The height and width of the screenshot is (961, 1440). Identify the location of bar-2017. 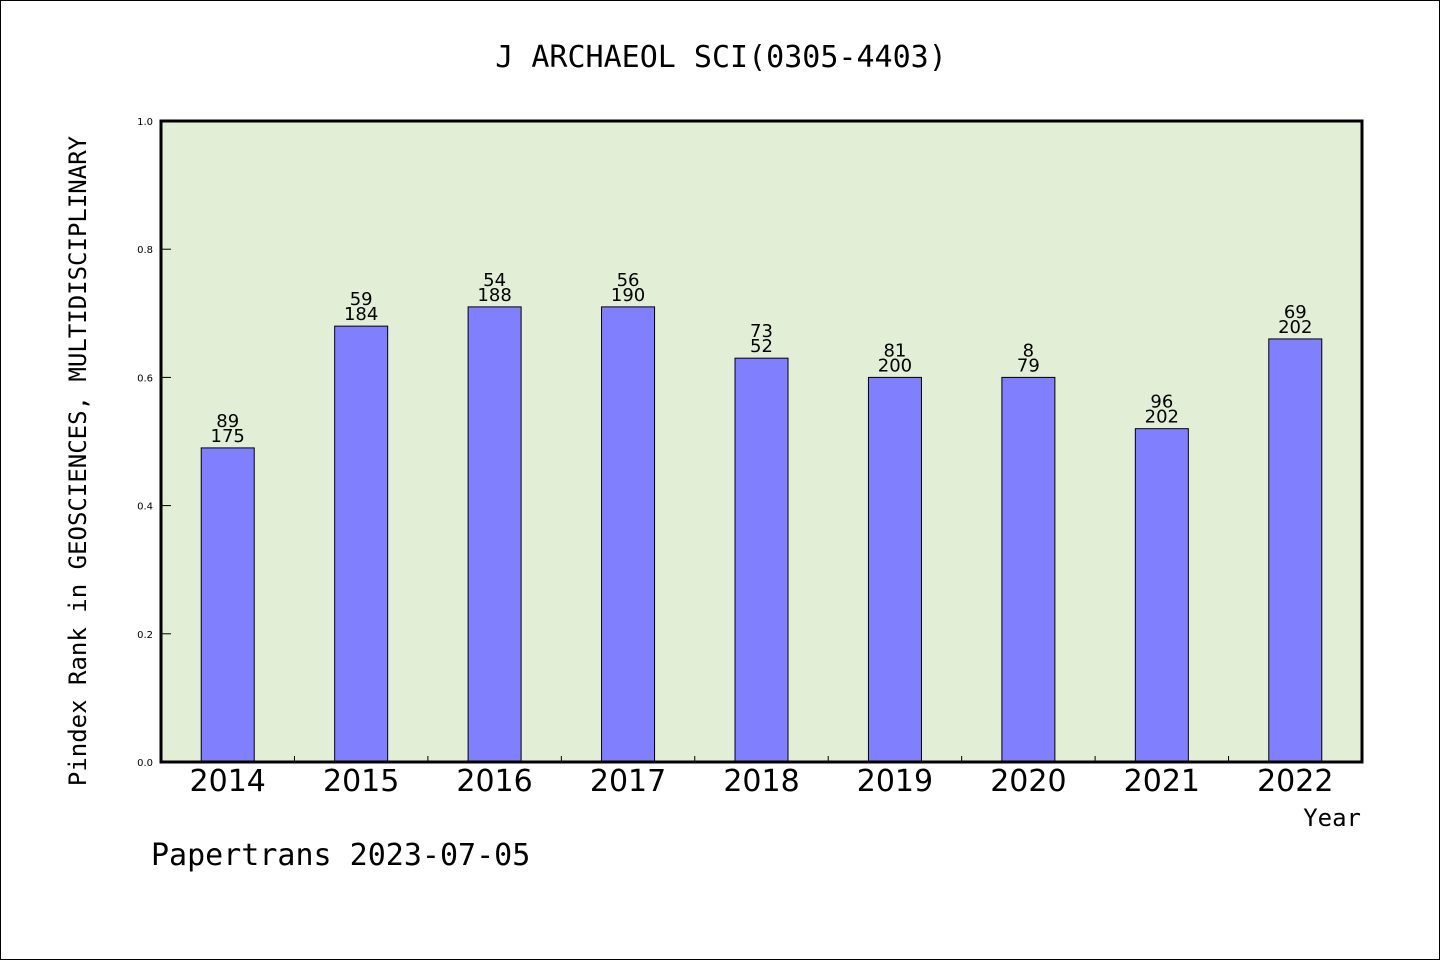
(628, 534).